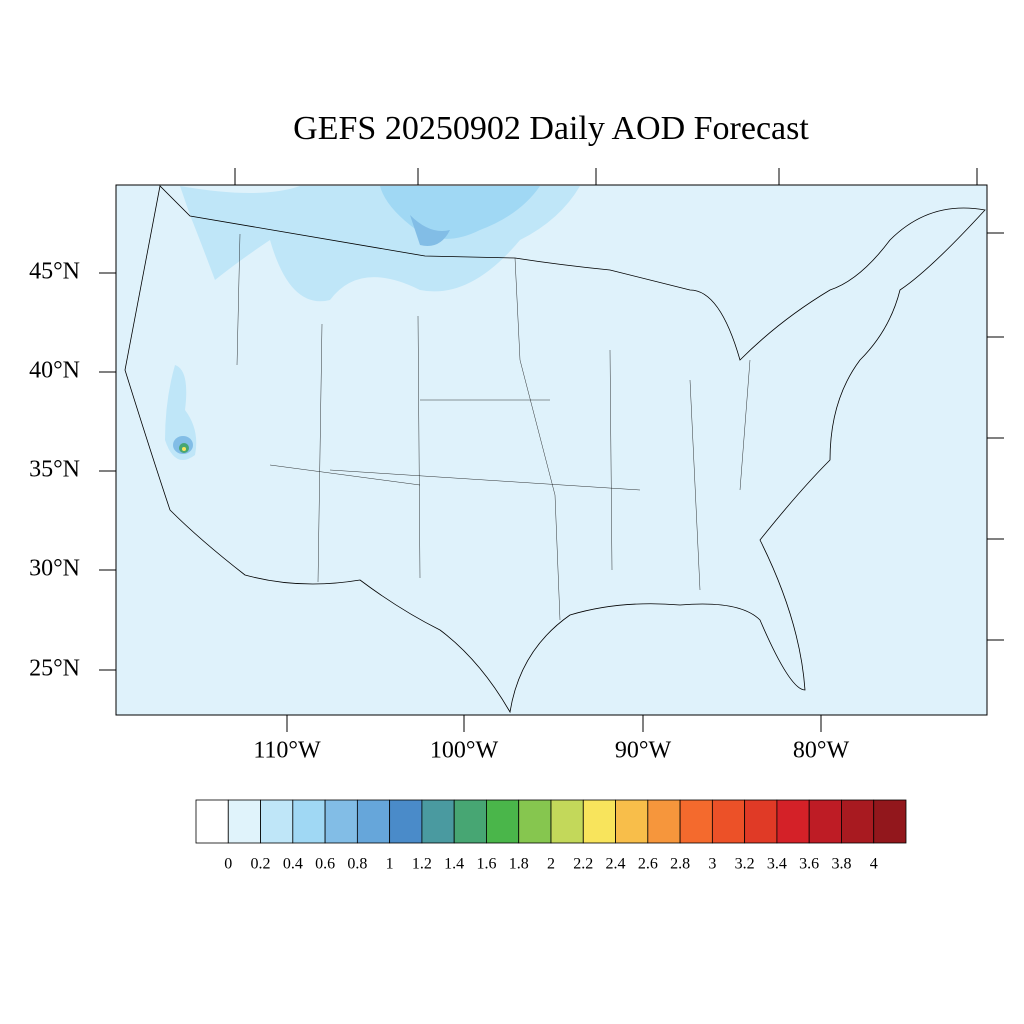 The height and width of the screenshot is (1024, 1024). Describe the element at coordinates (54, 272) in the screenshot. I see `lat-label: 45°N` at that location.